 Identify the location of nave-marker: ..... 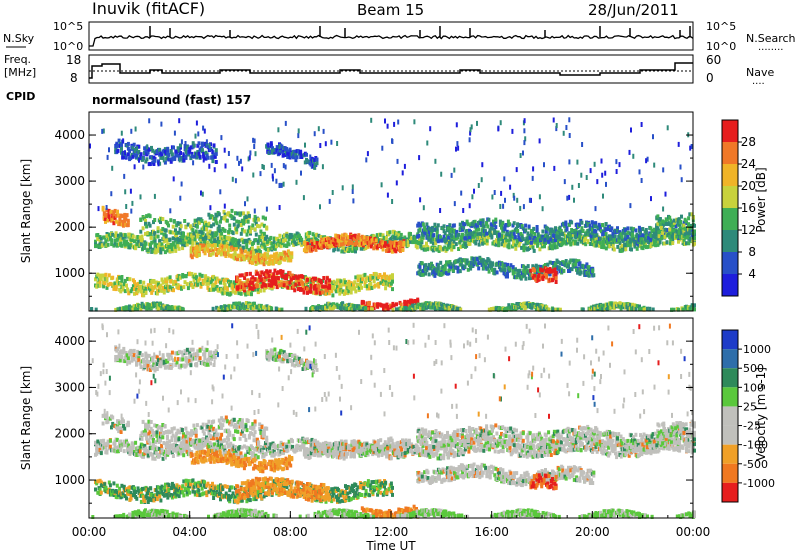
(758, 81).